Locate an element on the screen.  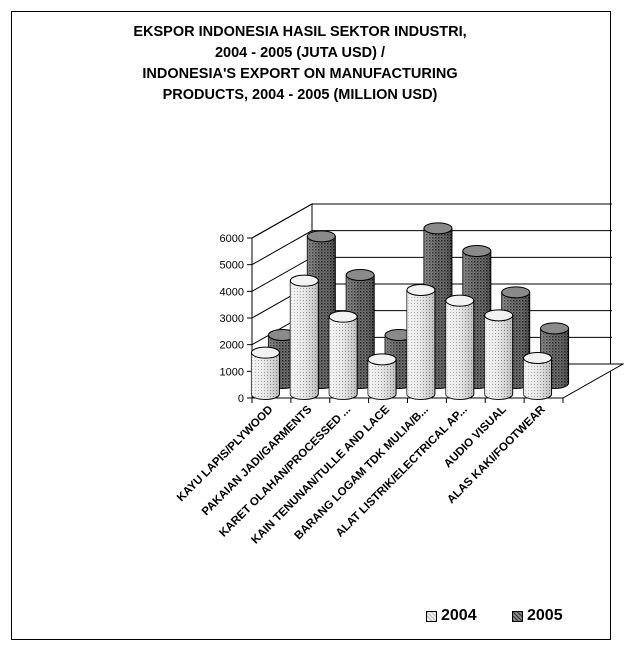
bar-2005-7-top is located at coordinates (555, 328).